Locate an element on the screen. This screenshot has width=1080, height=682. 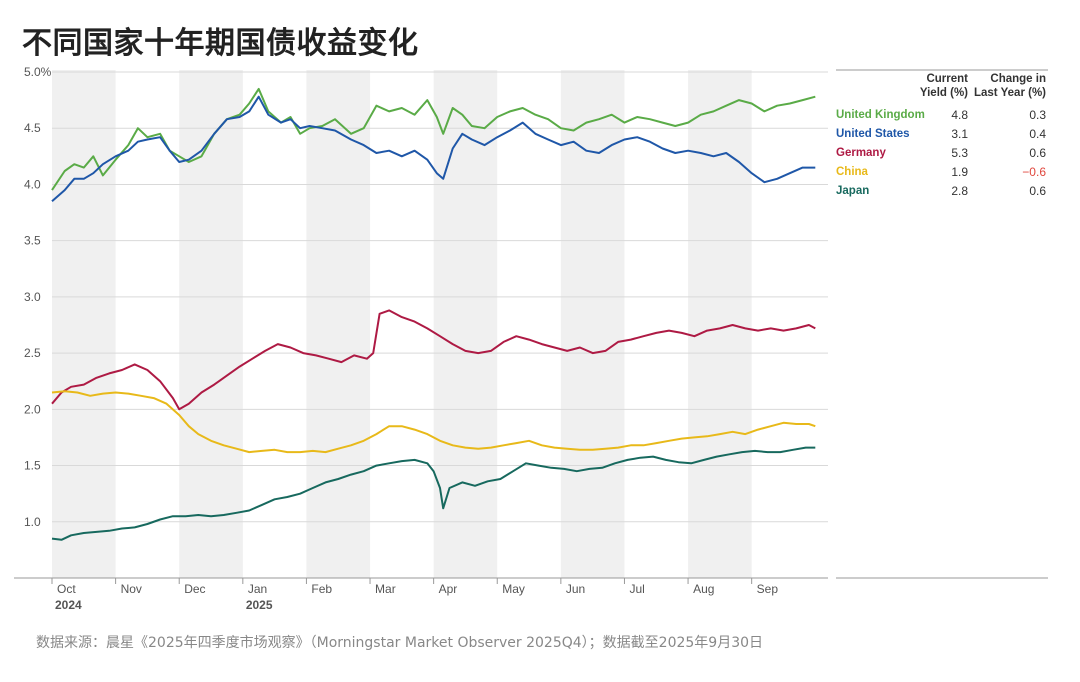
legend-row-japan: Japan 2.8 0.6 is located at coordinates (942, 191).